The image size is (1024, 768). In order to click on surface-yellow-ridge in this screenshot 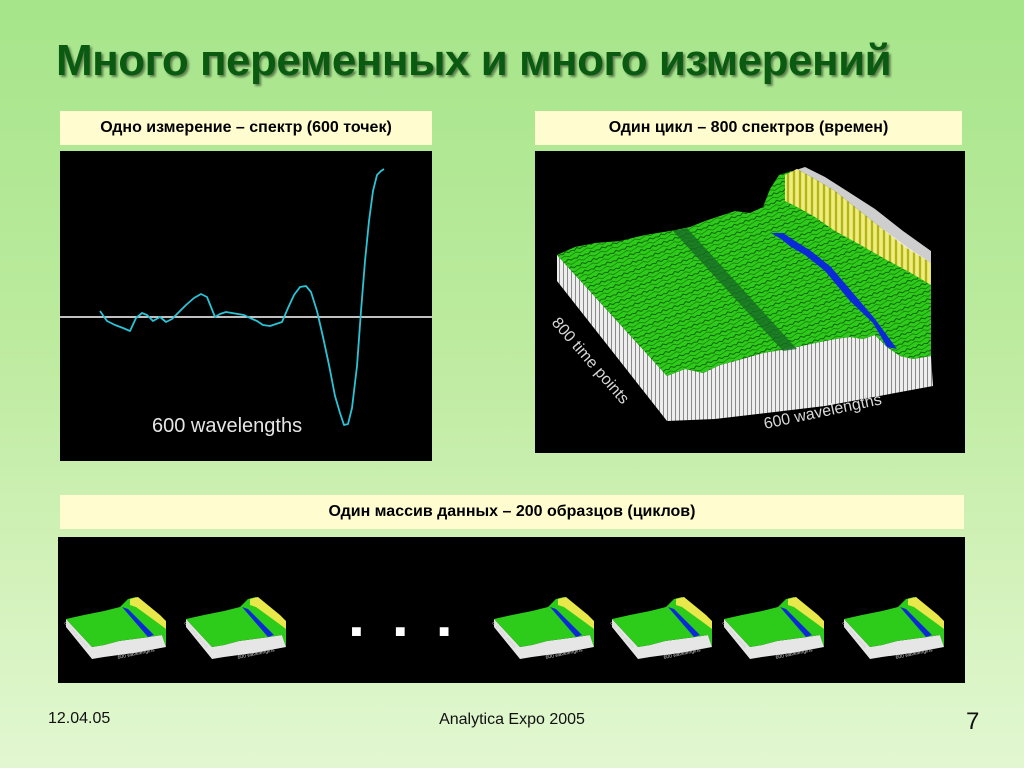, I will do `click(858, 227)`.